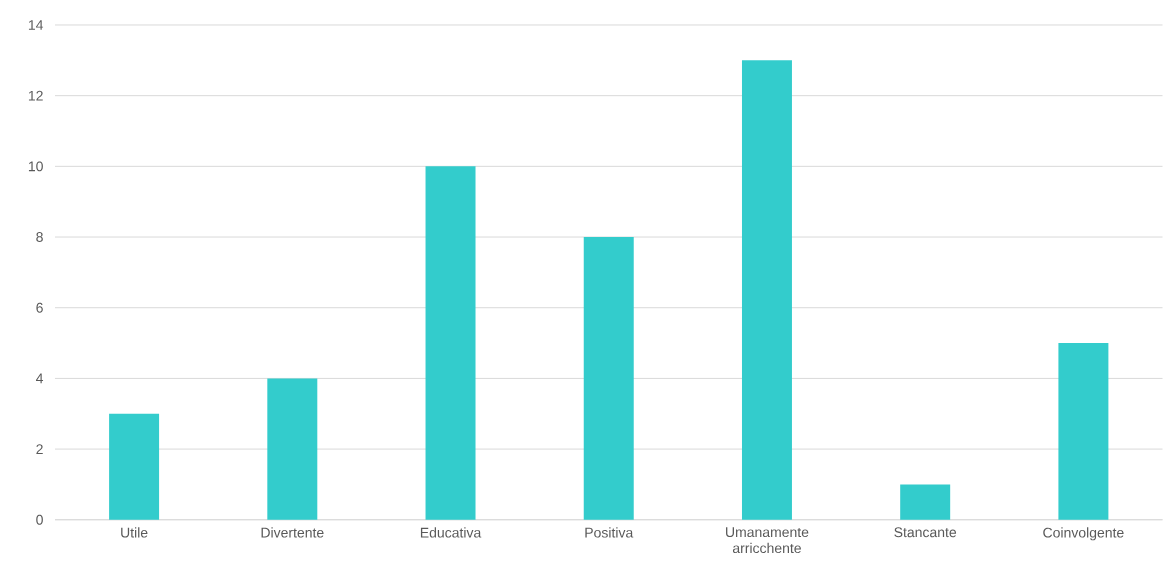  Describe the element at coordinates (35, 166) in the screenshot. I see `y-tick-label: 10` at that location.